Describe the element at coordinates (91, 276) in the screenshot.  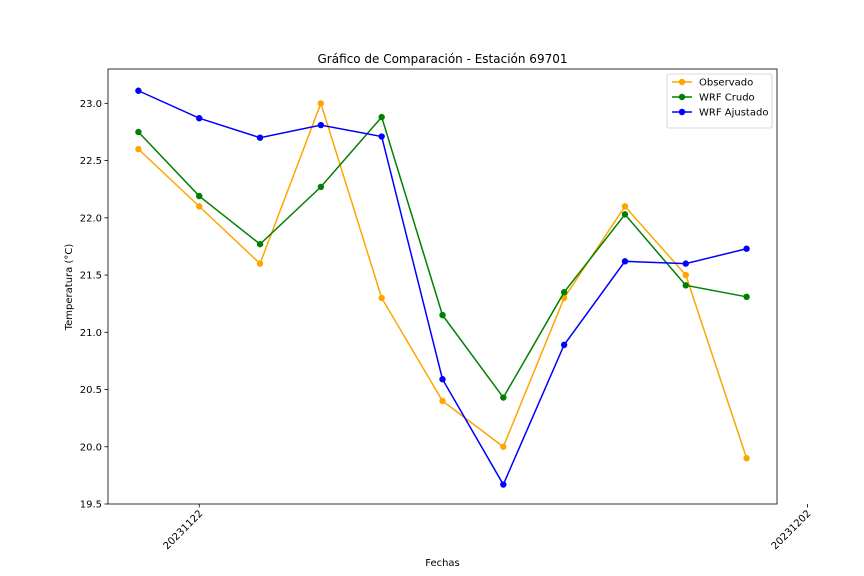
I see `y-tick-label: 21.5` at that location.